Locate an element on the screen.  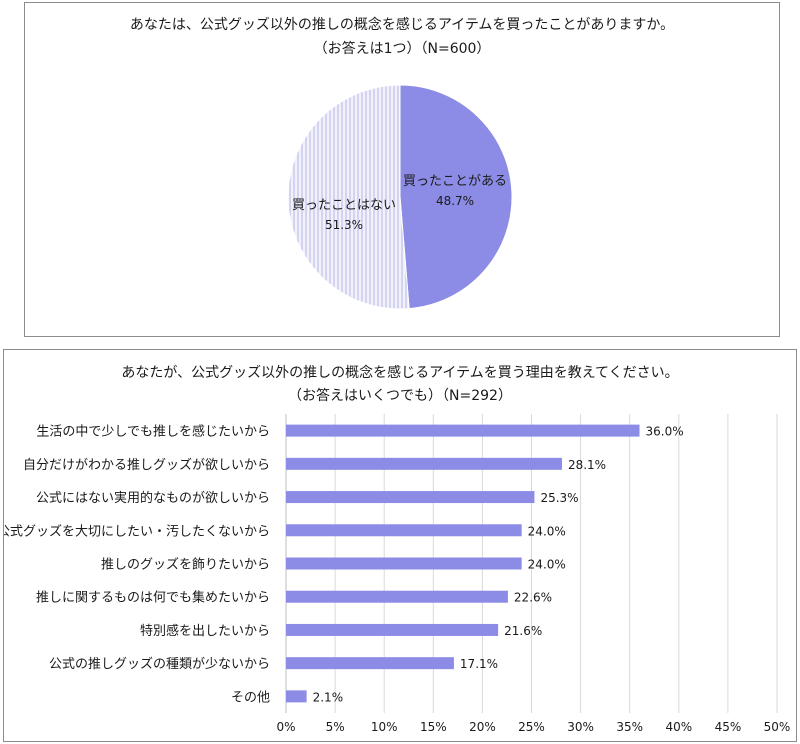
bar-value-label: 36.0% is located at coordinates (665, 432).